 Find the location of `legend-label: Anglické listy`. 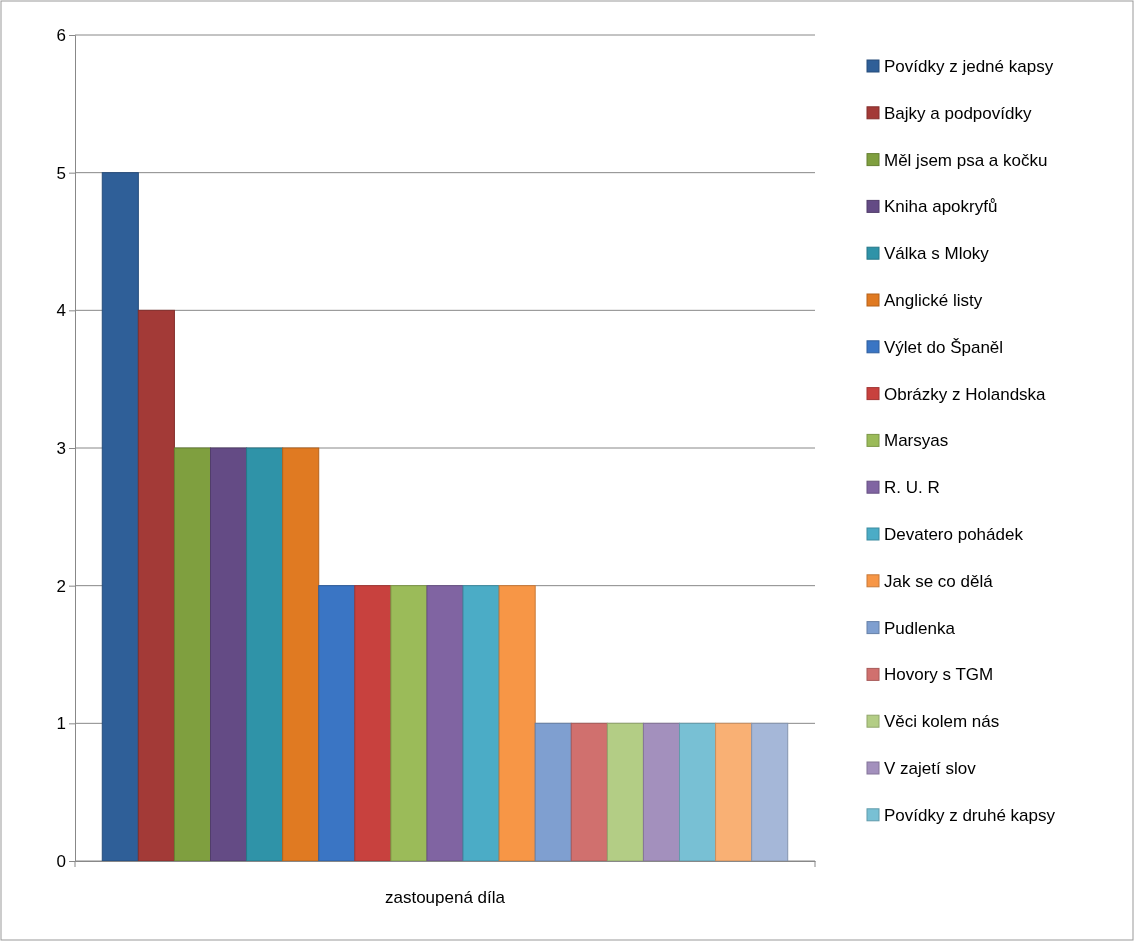

legend-label: Anglické listy is located at coordinates (933, 300).